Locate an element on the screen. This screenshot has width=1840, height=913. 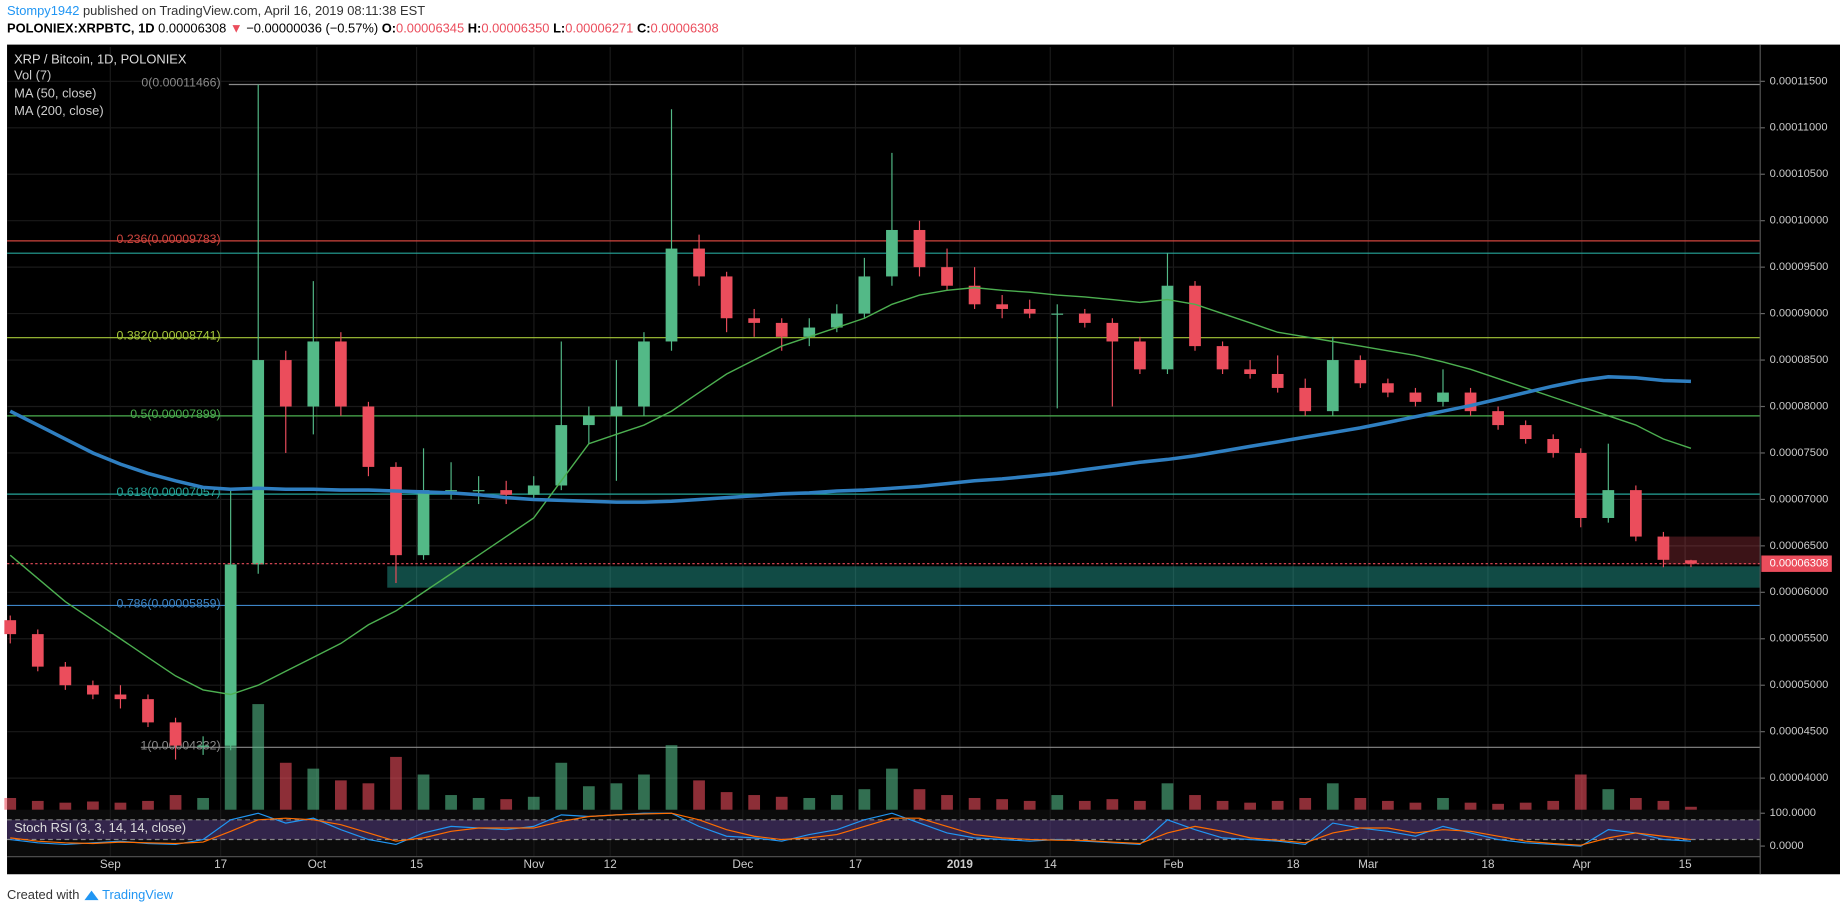
fib-label: 0(0.00011466) is located at coordinates (180, 83).